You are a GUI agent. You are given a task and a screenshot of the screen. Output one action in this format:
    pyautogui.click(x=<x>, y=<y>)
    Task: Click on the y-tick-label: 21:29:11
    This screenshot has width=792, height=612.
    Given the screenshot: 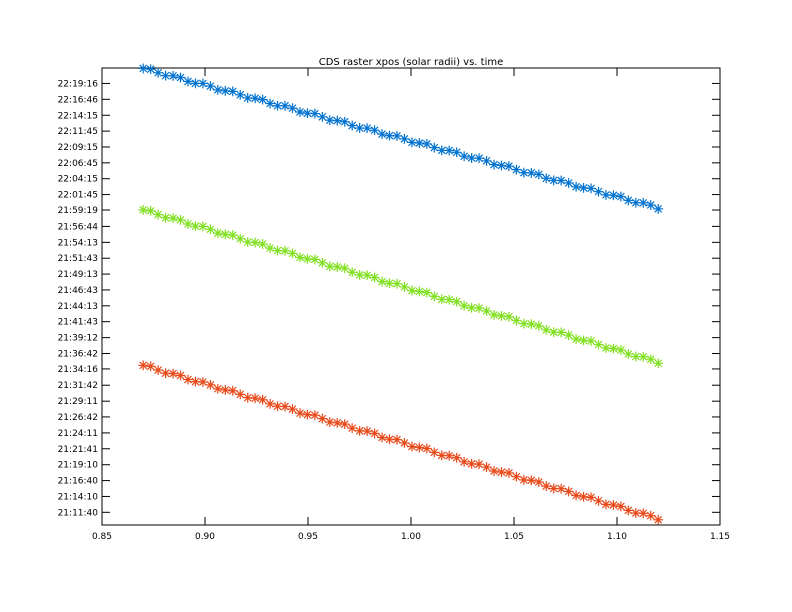 What is the action you would take?
    pyautogui.click(x=78, y=402)
    